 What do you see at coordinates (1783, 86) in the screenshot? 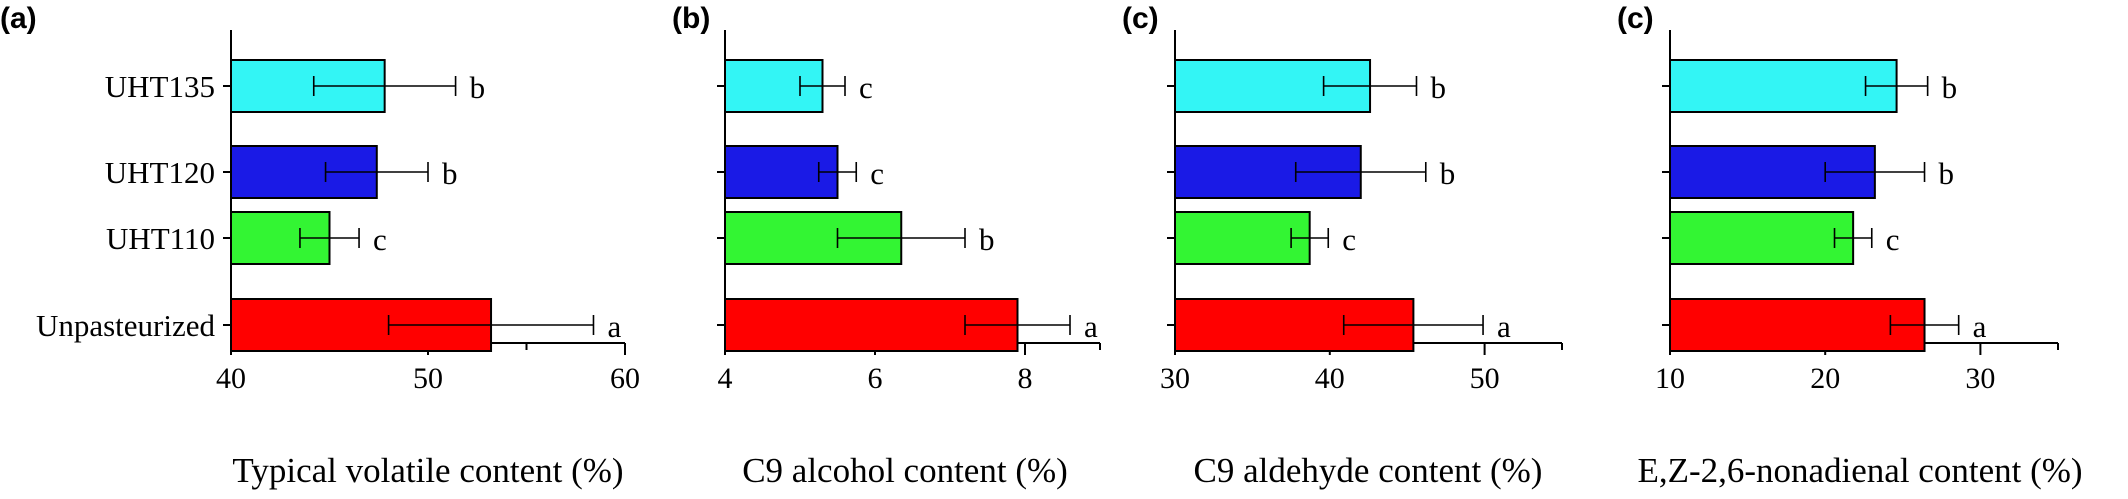
I see `bar-uht135` at bounding box center [1783, 86].